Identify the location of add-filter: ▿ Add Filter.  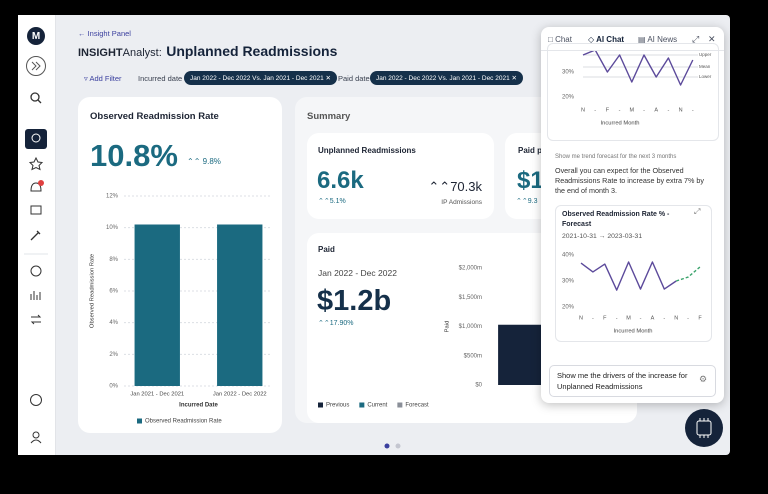
(103, 78).